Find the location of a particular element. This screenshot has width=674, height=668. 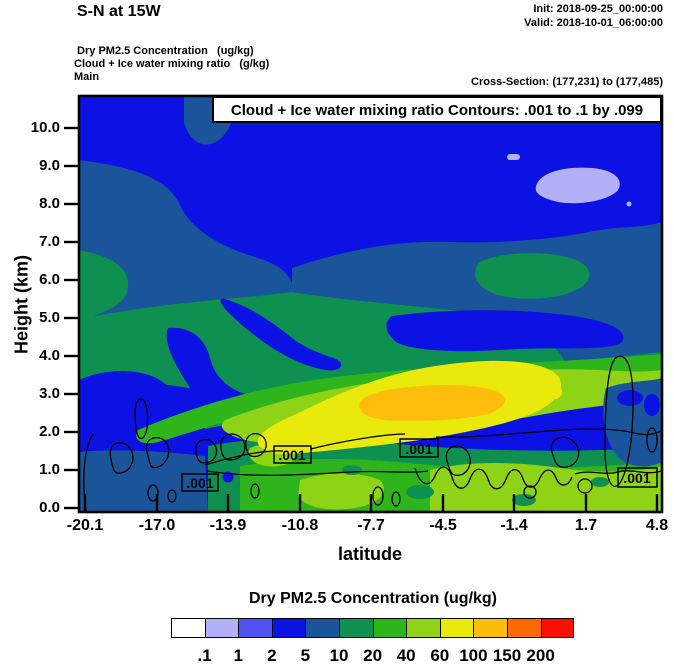

contour-label-1: .001 is located at coordinates (291, 455).